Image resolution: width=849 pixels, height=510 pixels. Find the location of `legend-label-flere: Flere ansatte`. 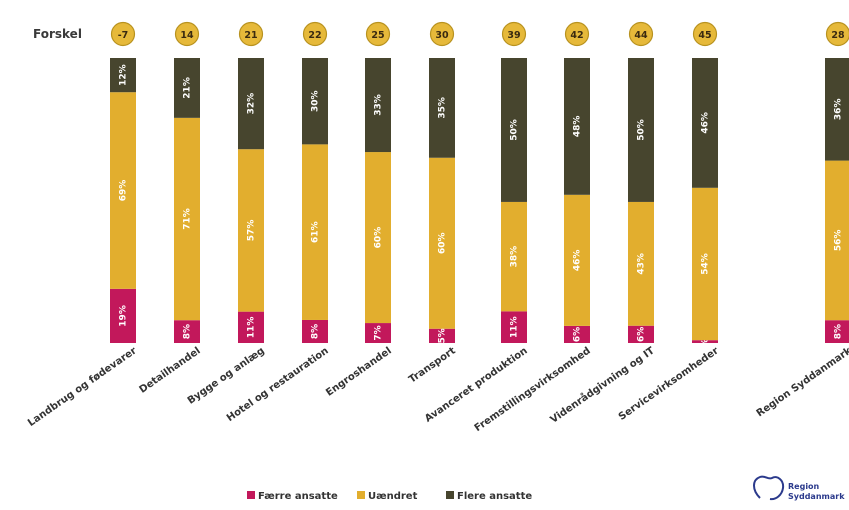

legend-label-flere: Flere ansatte is located at coordinates (494, 496).